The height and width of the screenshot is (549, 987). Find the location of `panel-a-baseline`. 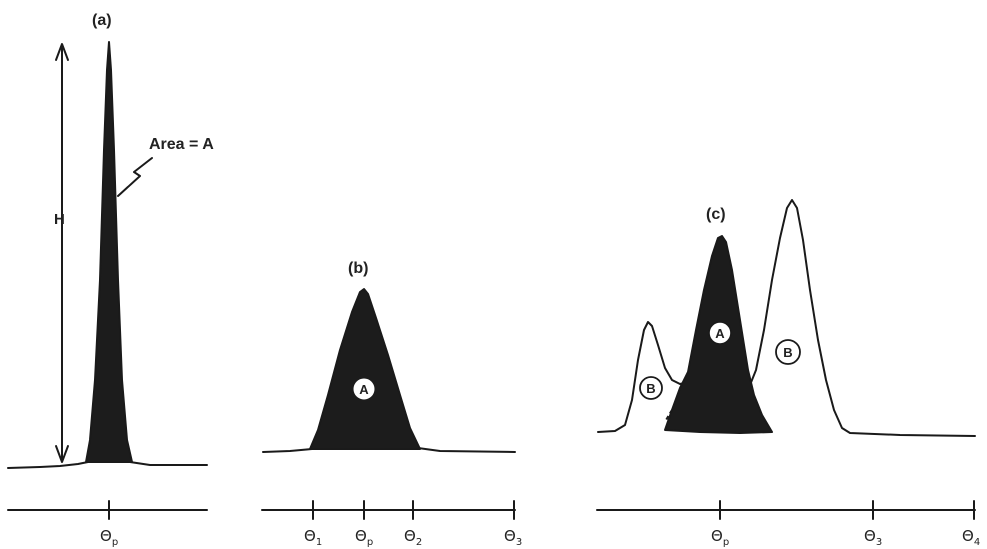

panel-a-baseline is located at coordinates (48, 465).